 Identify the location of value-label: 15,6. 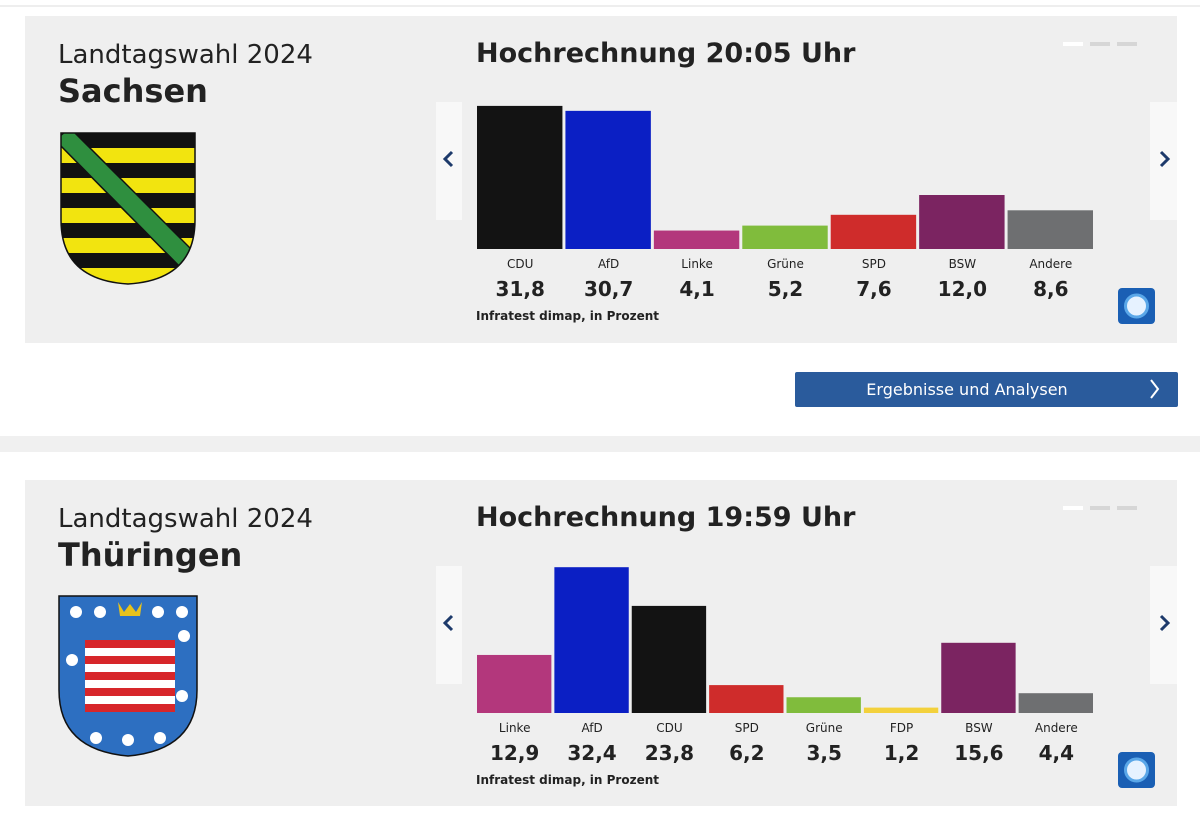
(978, 753).